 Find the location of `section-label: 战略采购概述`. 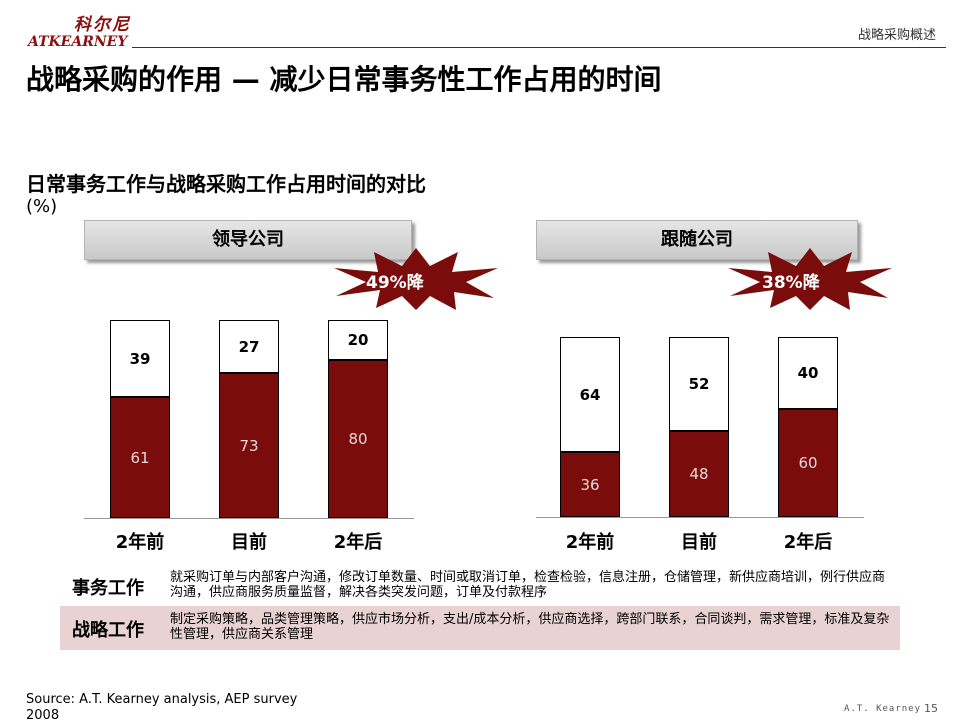

section-label: 战略采购概述 is located at coordinates (896, 35).